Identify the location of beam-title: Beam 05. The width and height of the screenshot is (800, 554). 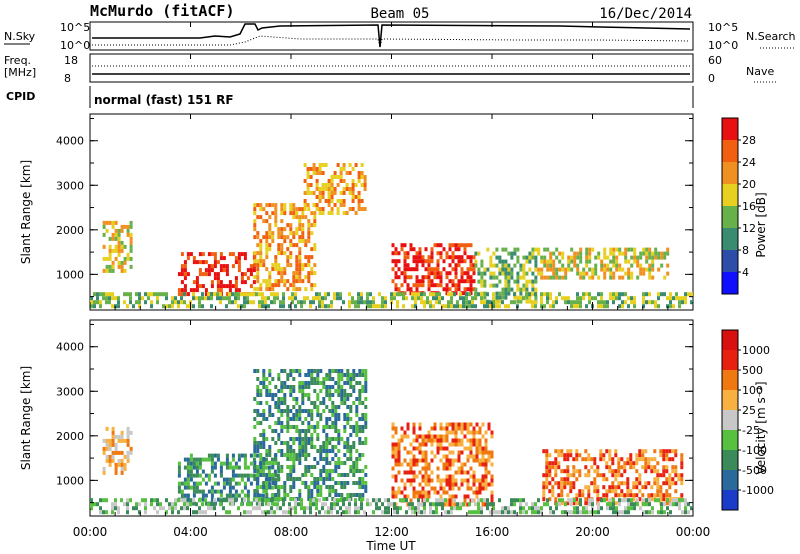
(399, 14).